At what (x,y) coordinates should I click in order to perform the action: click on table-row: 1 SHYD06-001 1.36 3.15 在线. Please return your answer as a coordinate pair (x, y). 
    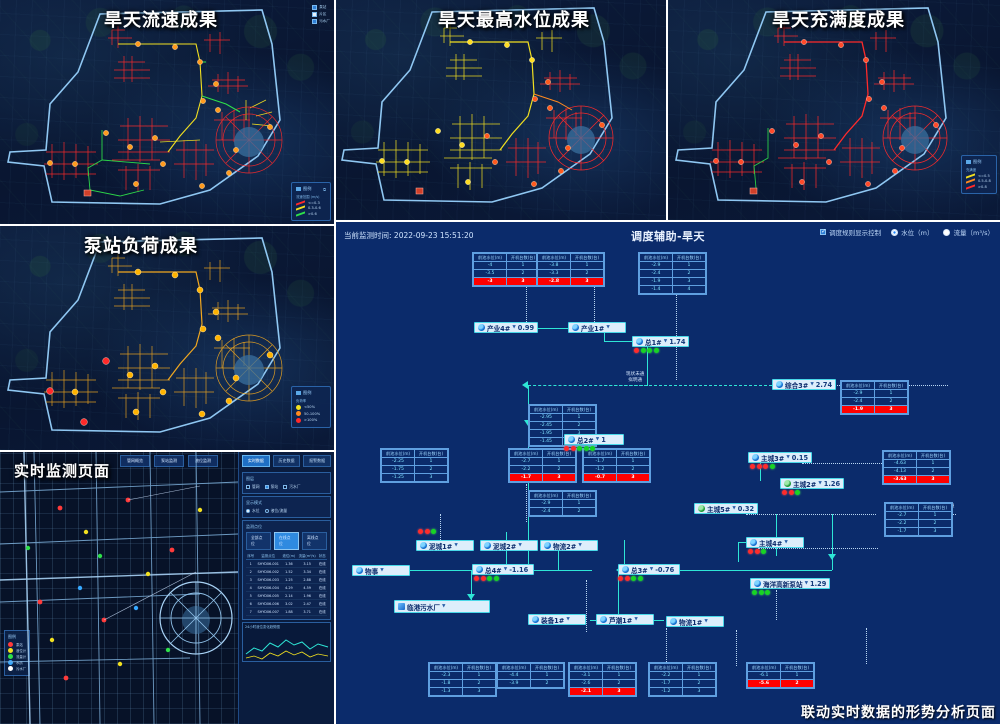
    Looking at the image, I should click on (286, 563).